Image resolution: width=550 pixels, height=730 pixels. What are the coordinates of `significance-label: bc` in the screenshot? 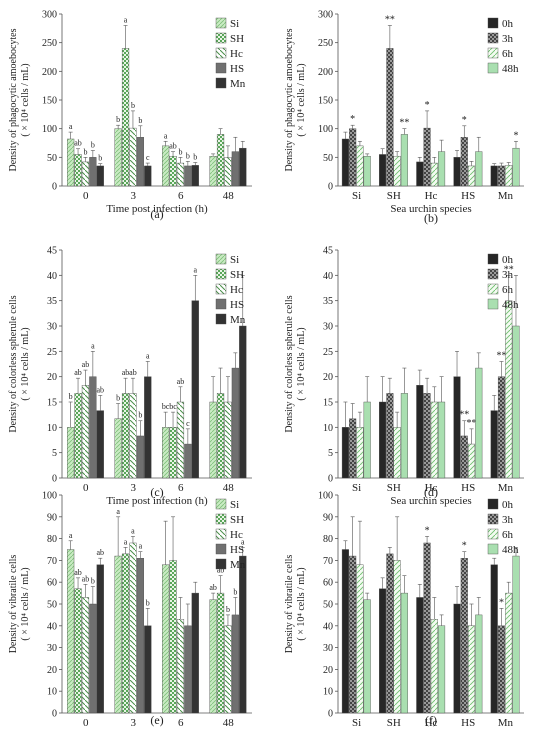 It's located at (173, 406).